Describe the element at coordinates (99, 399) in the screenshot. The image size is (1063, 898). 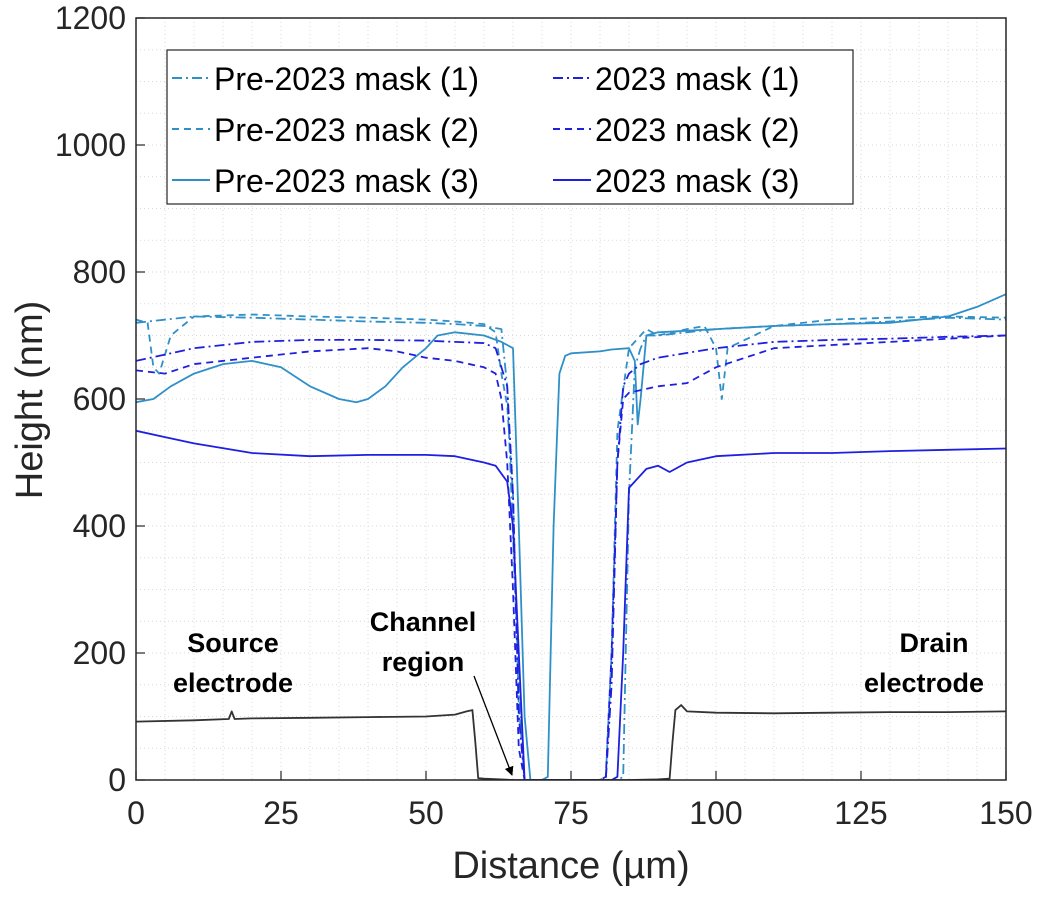
I see `y-tick-label: 600` at that location.